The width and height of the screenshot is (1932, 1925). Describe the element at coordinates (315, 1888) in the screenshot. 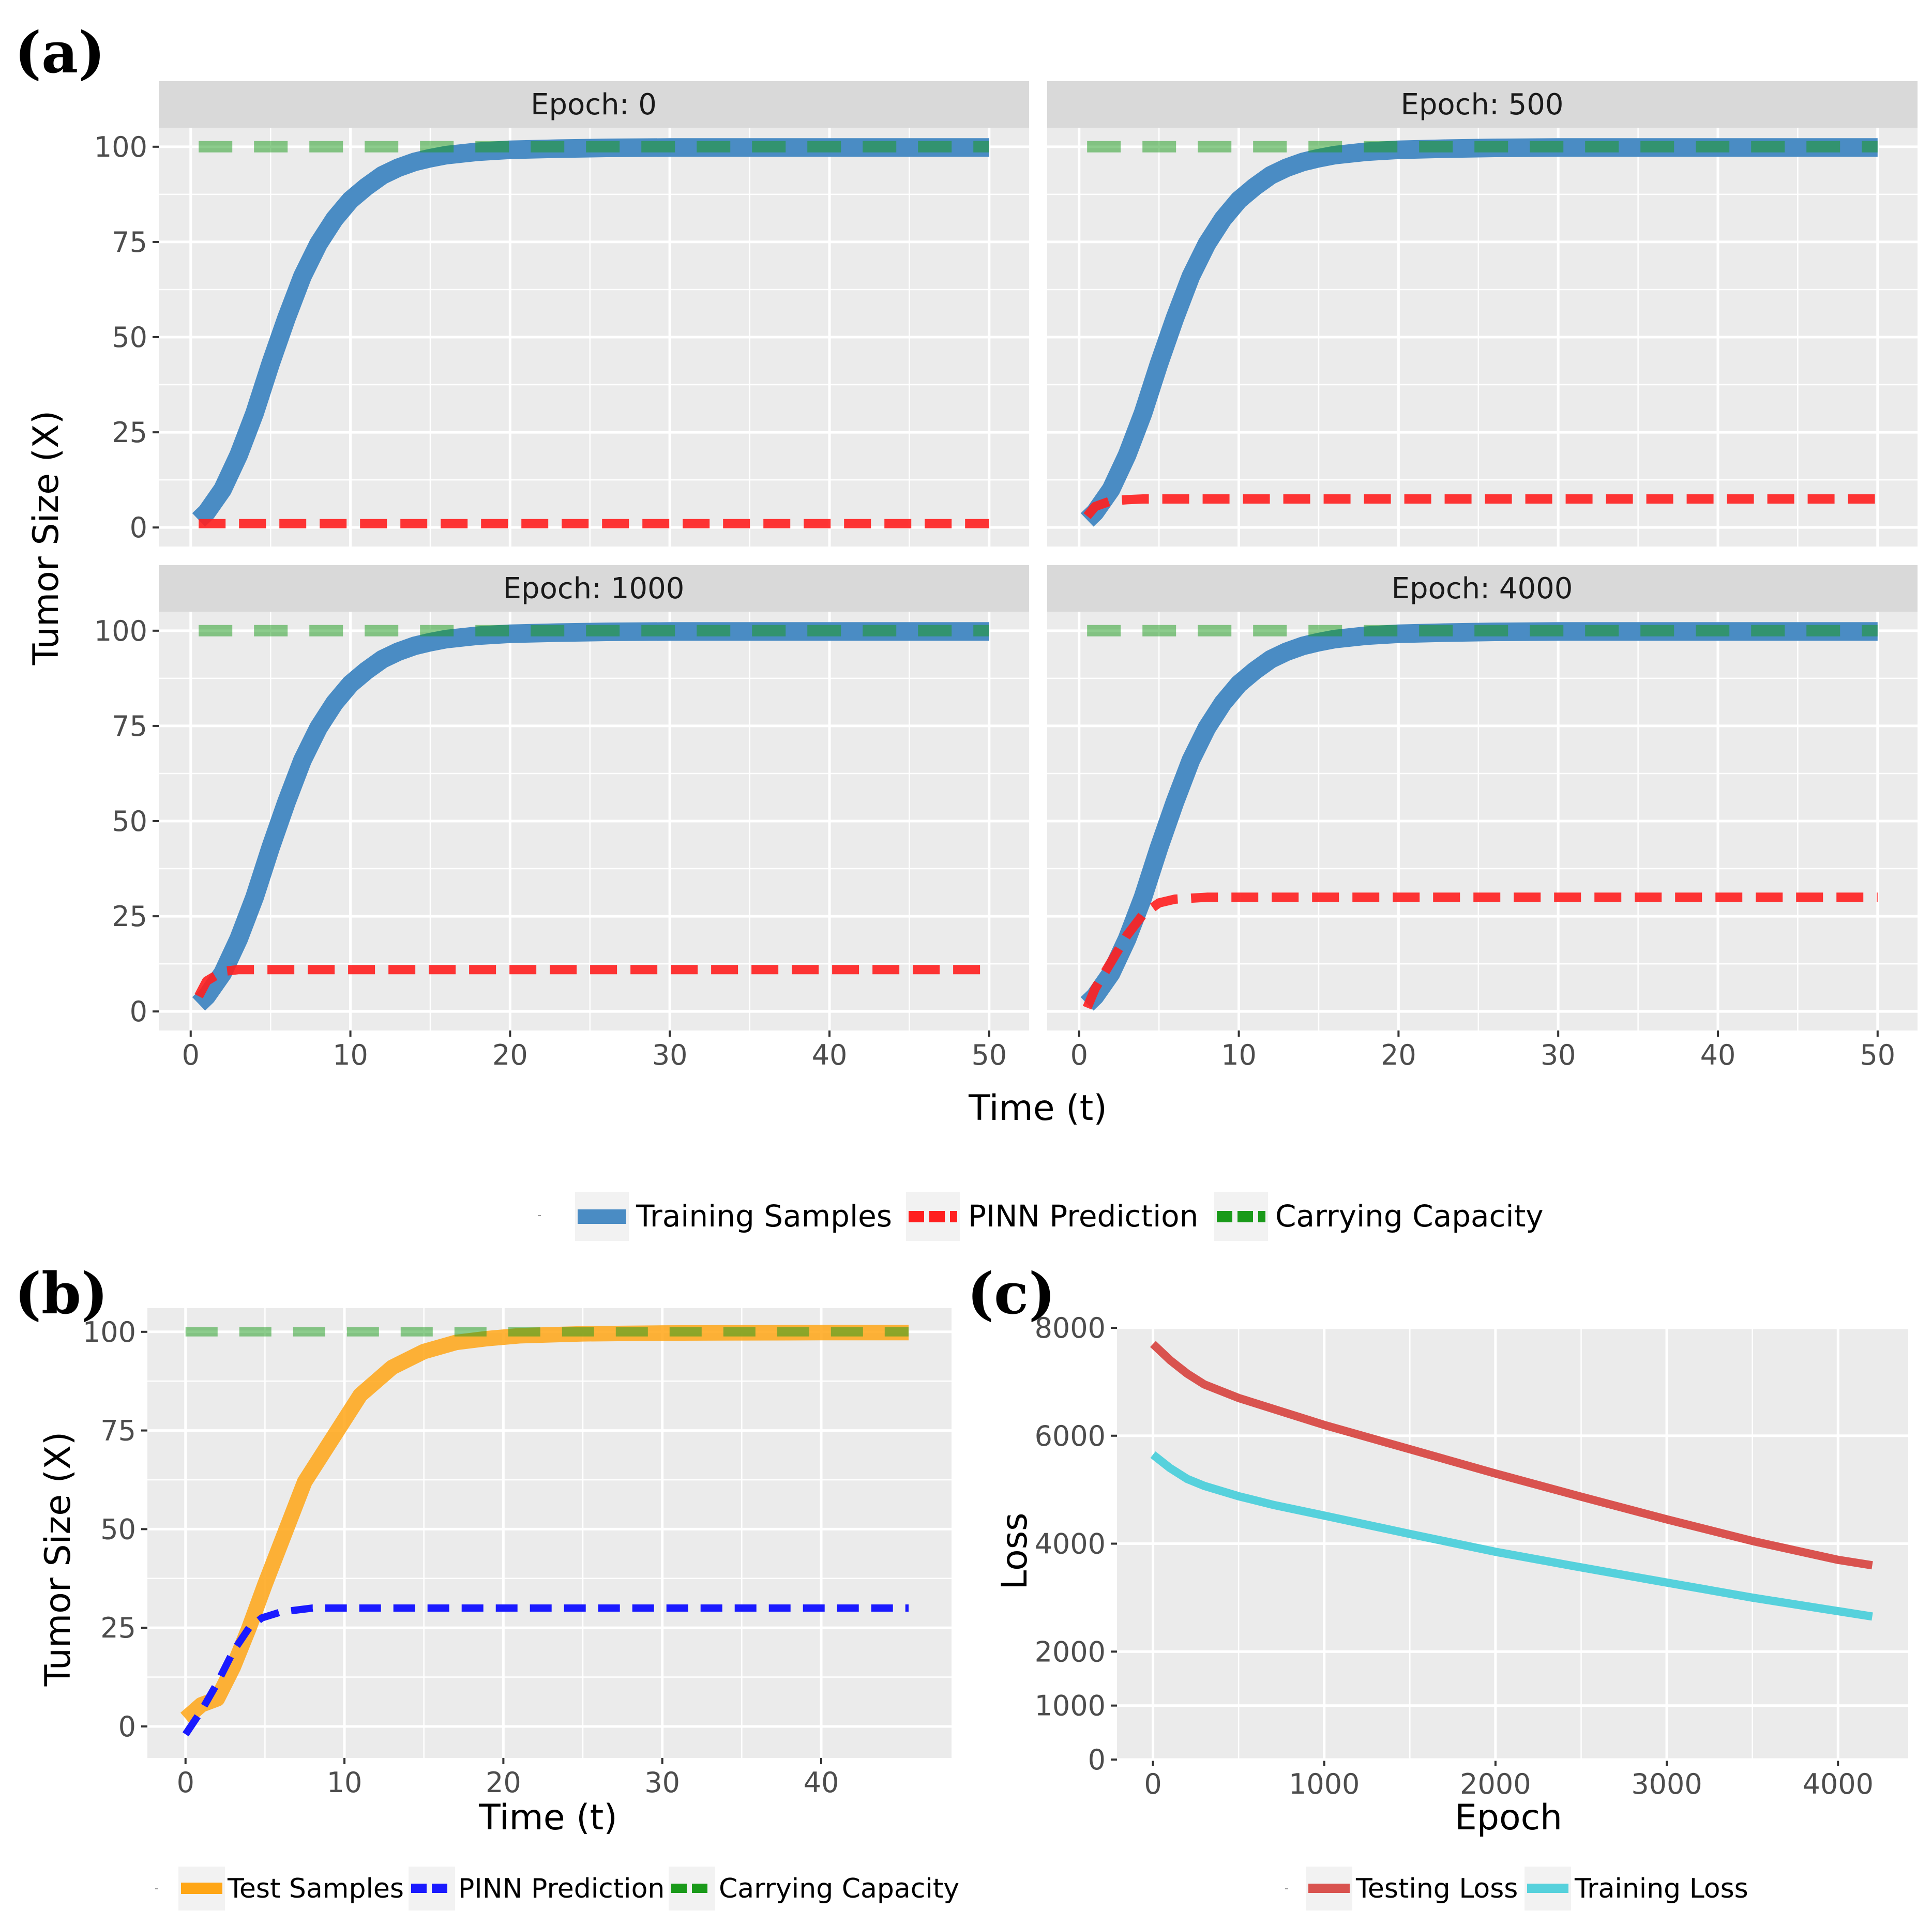

I see `legend-label-test-samples: Test Samples` at that location.